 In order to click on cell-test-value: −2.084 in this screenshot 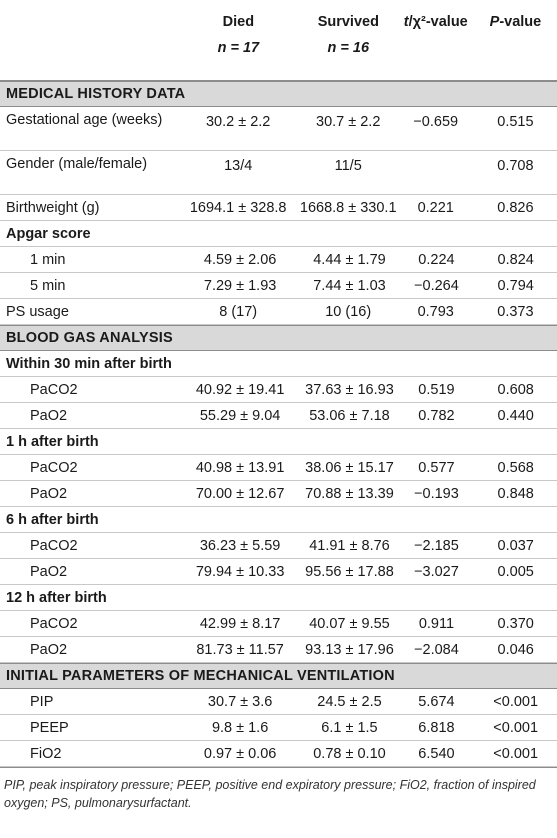, I will do `click(436, 649)`.